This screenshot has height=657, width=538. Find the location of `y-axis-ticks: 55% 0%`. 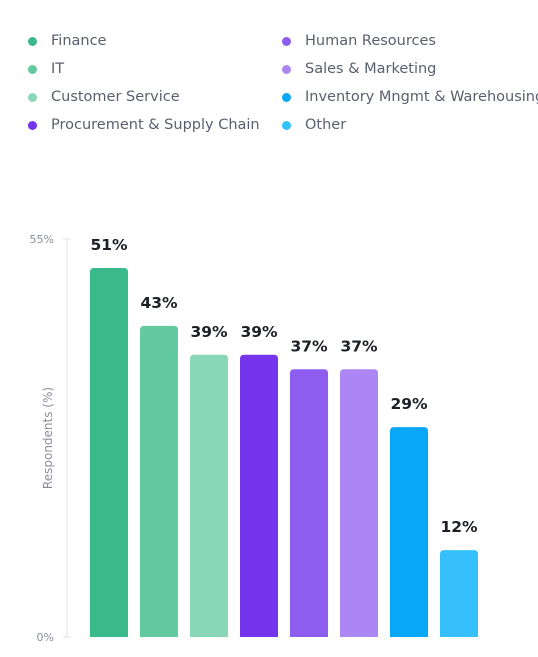

y-axis-ticks: 55% 0% is located at coordinates (50, 438).